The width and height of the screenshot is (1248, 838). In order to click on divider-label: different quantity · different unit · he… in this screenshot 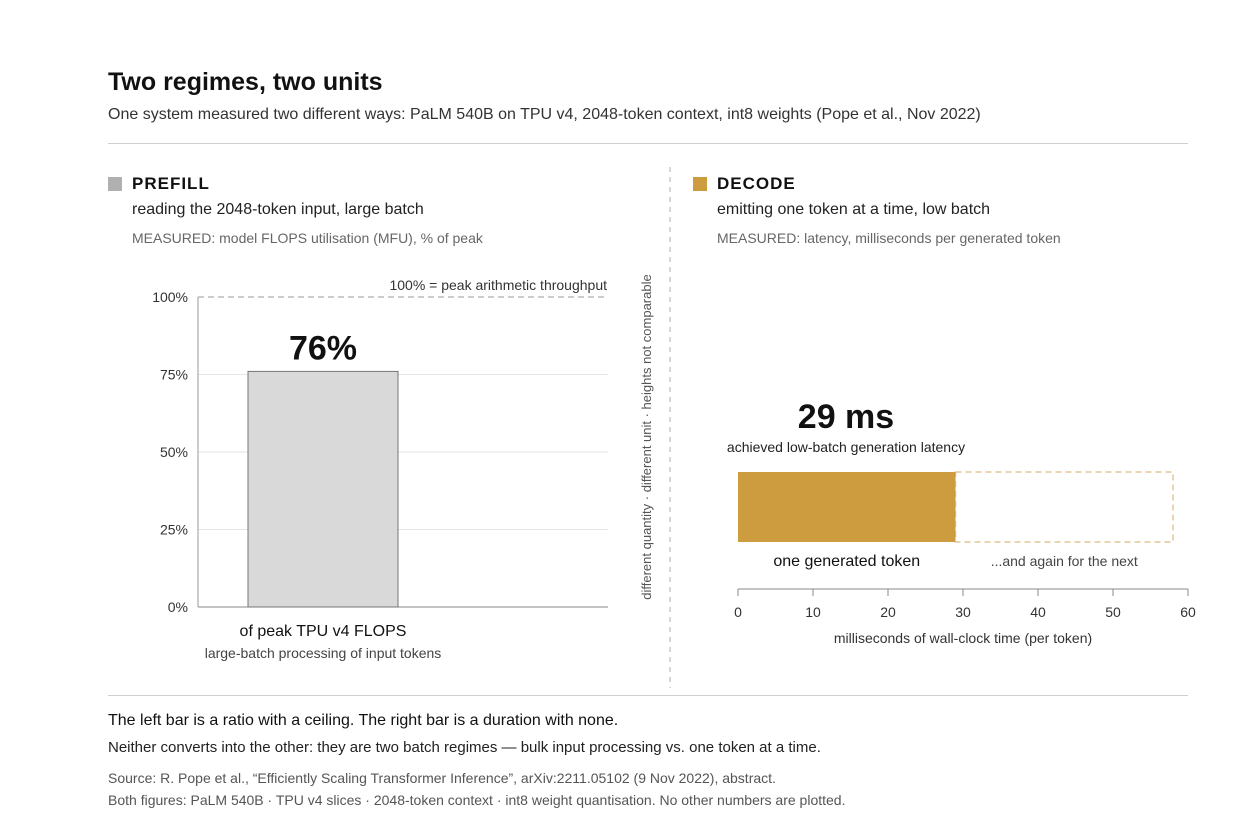, I will do `click(646, 436)`.